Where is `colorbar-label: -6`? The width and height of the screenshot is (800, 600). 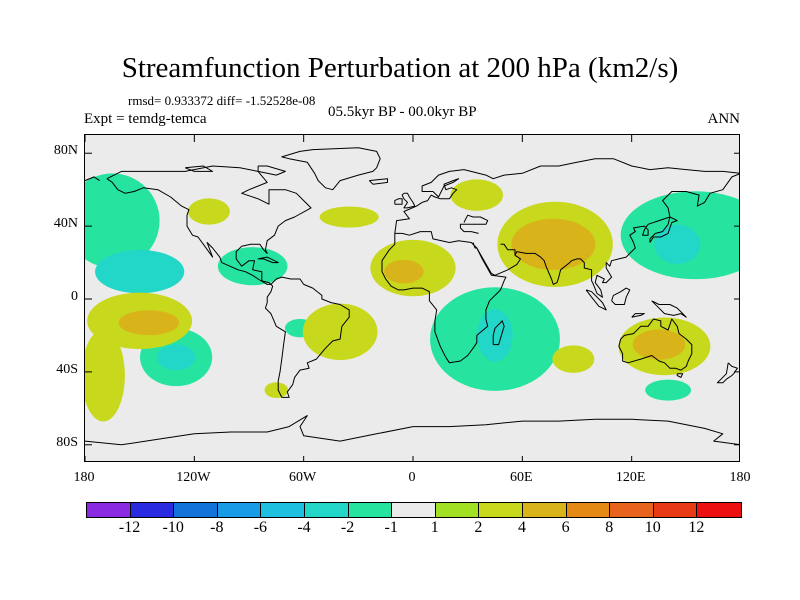
colorbar-label: -6 is located at coordinates (260, 527).